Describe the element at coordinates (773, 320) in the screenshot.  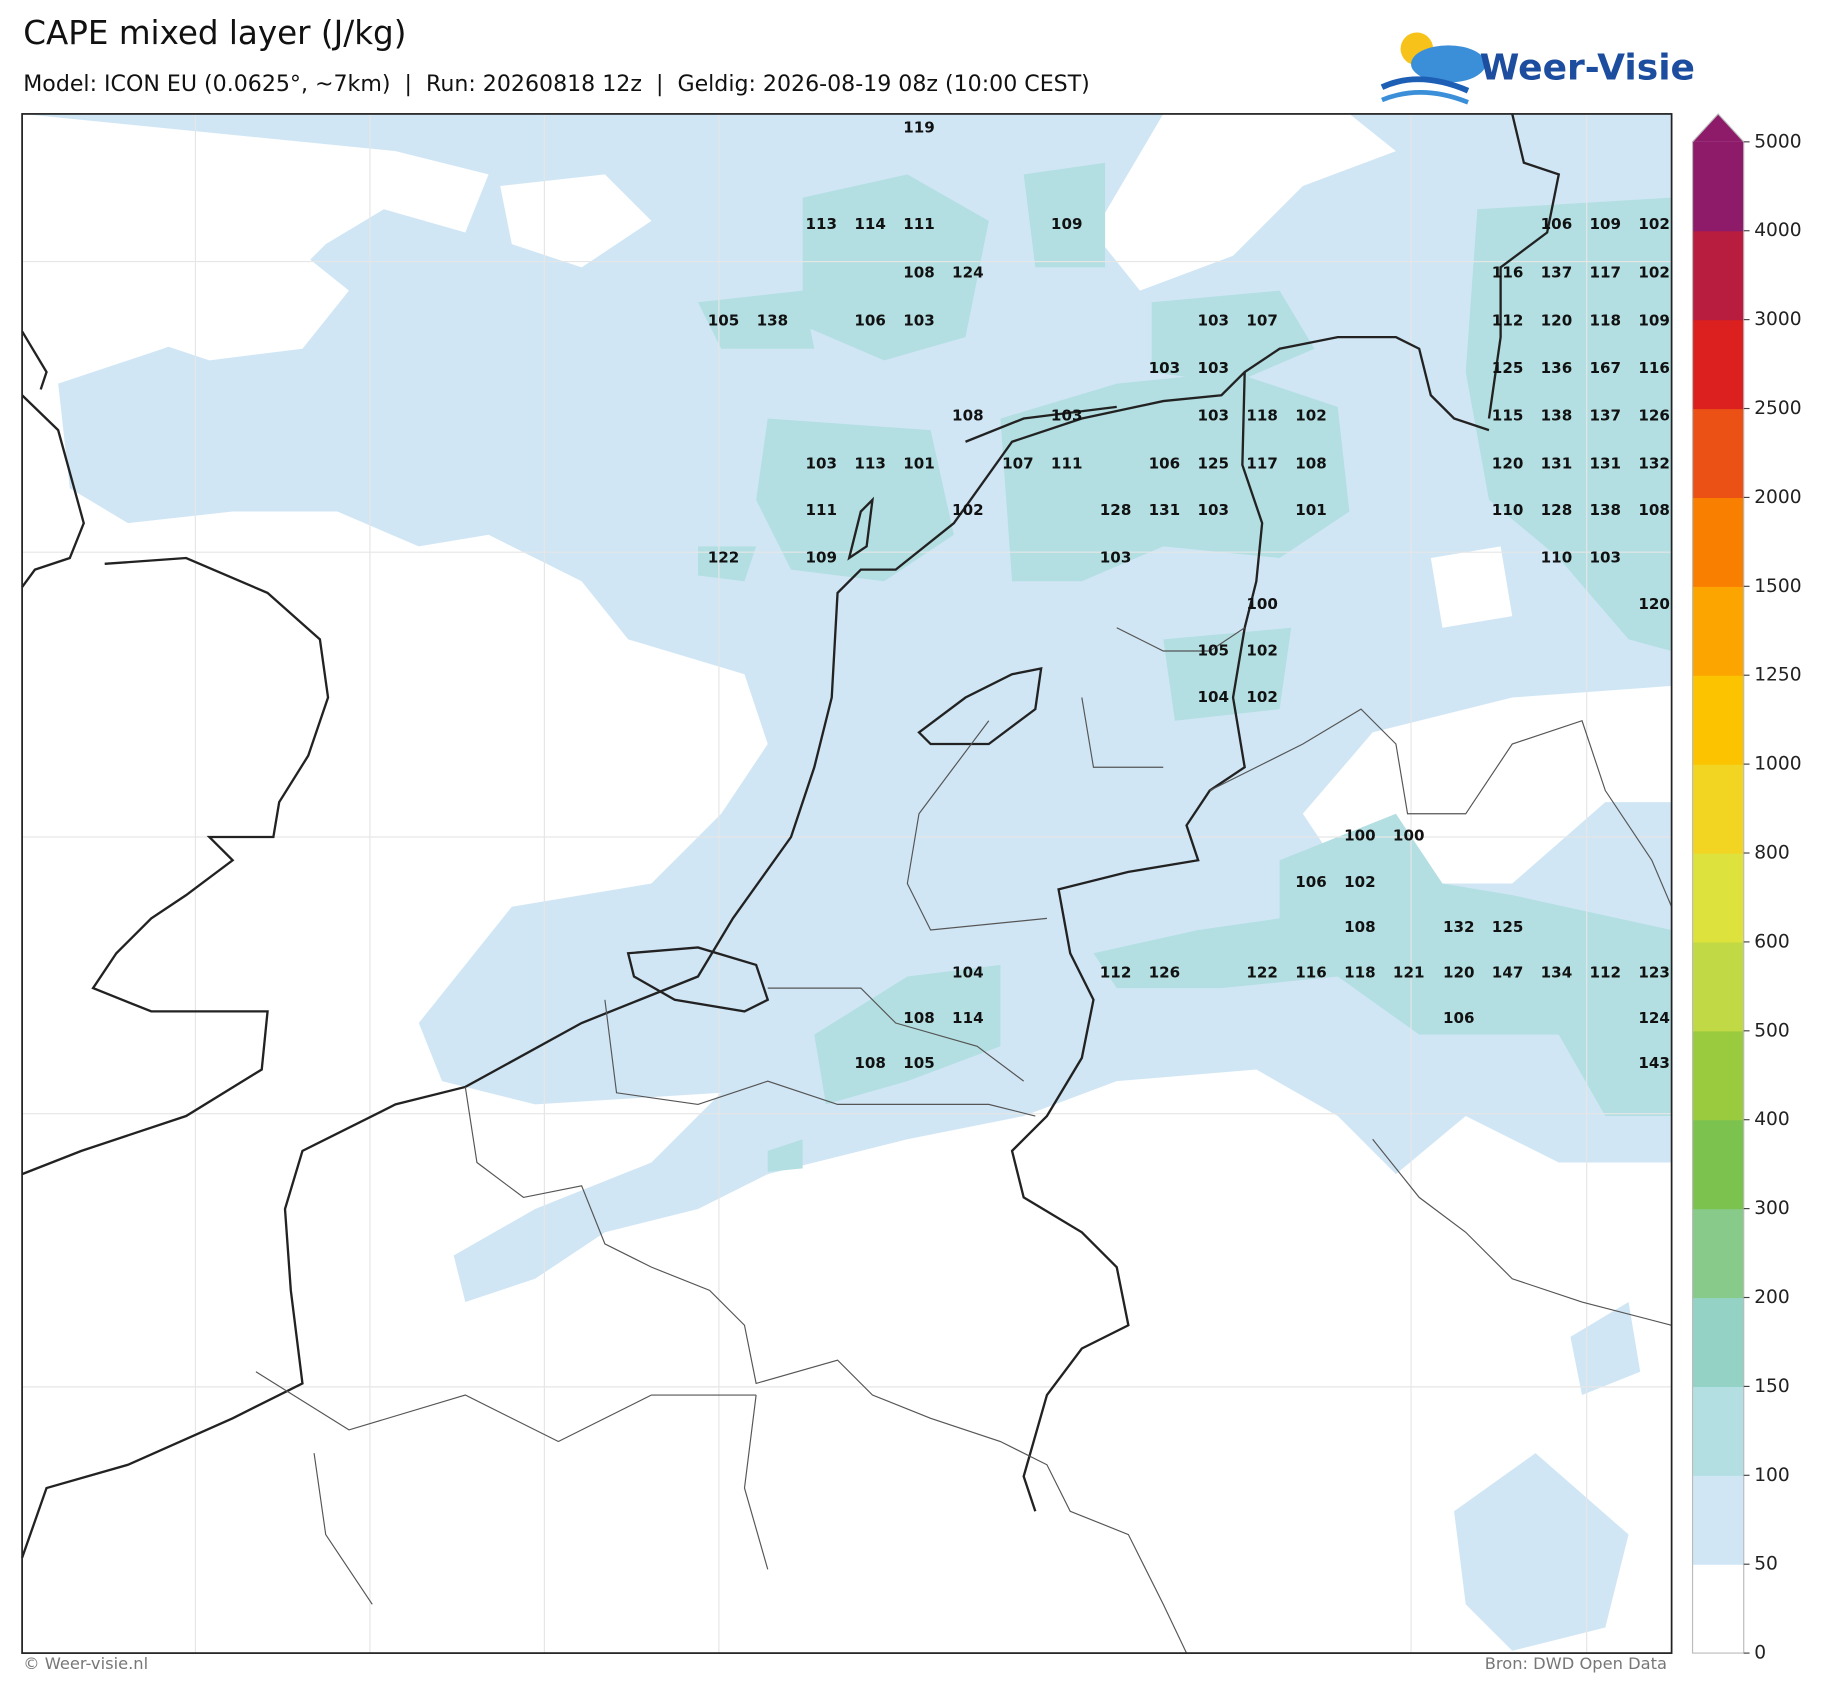
I see `value-label: 138` at that location.